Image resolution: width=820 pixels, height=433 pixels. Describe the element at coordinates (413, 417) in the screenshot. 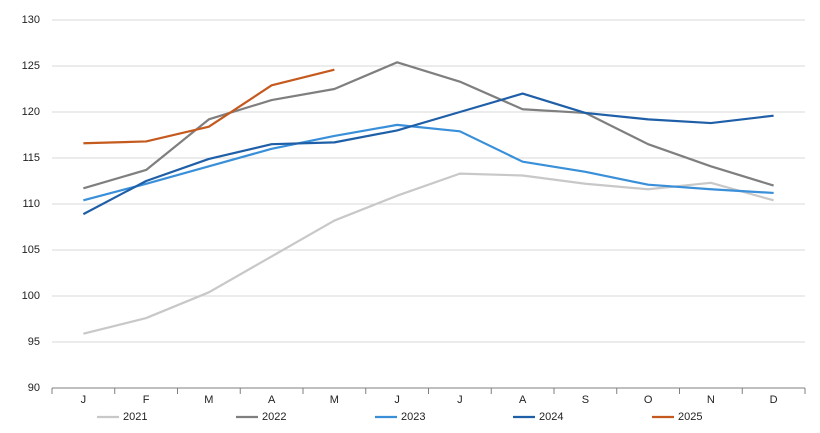

I see `legend-label: 2023` at that location.